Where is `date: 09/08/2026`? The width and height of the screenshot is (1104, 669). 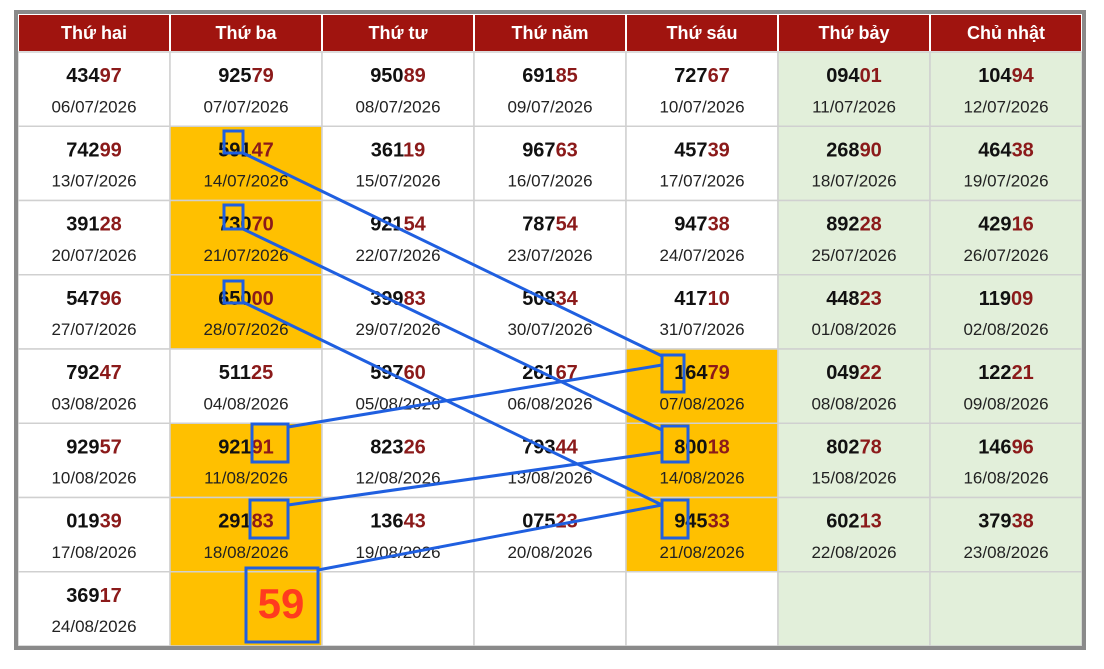 date: 09/08/2026 is located at coordinates (1005, 403).